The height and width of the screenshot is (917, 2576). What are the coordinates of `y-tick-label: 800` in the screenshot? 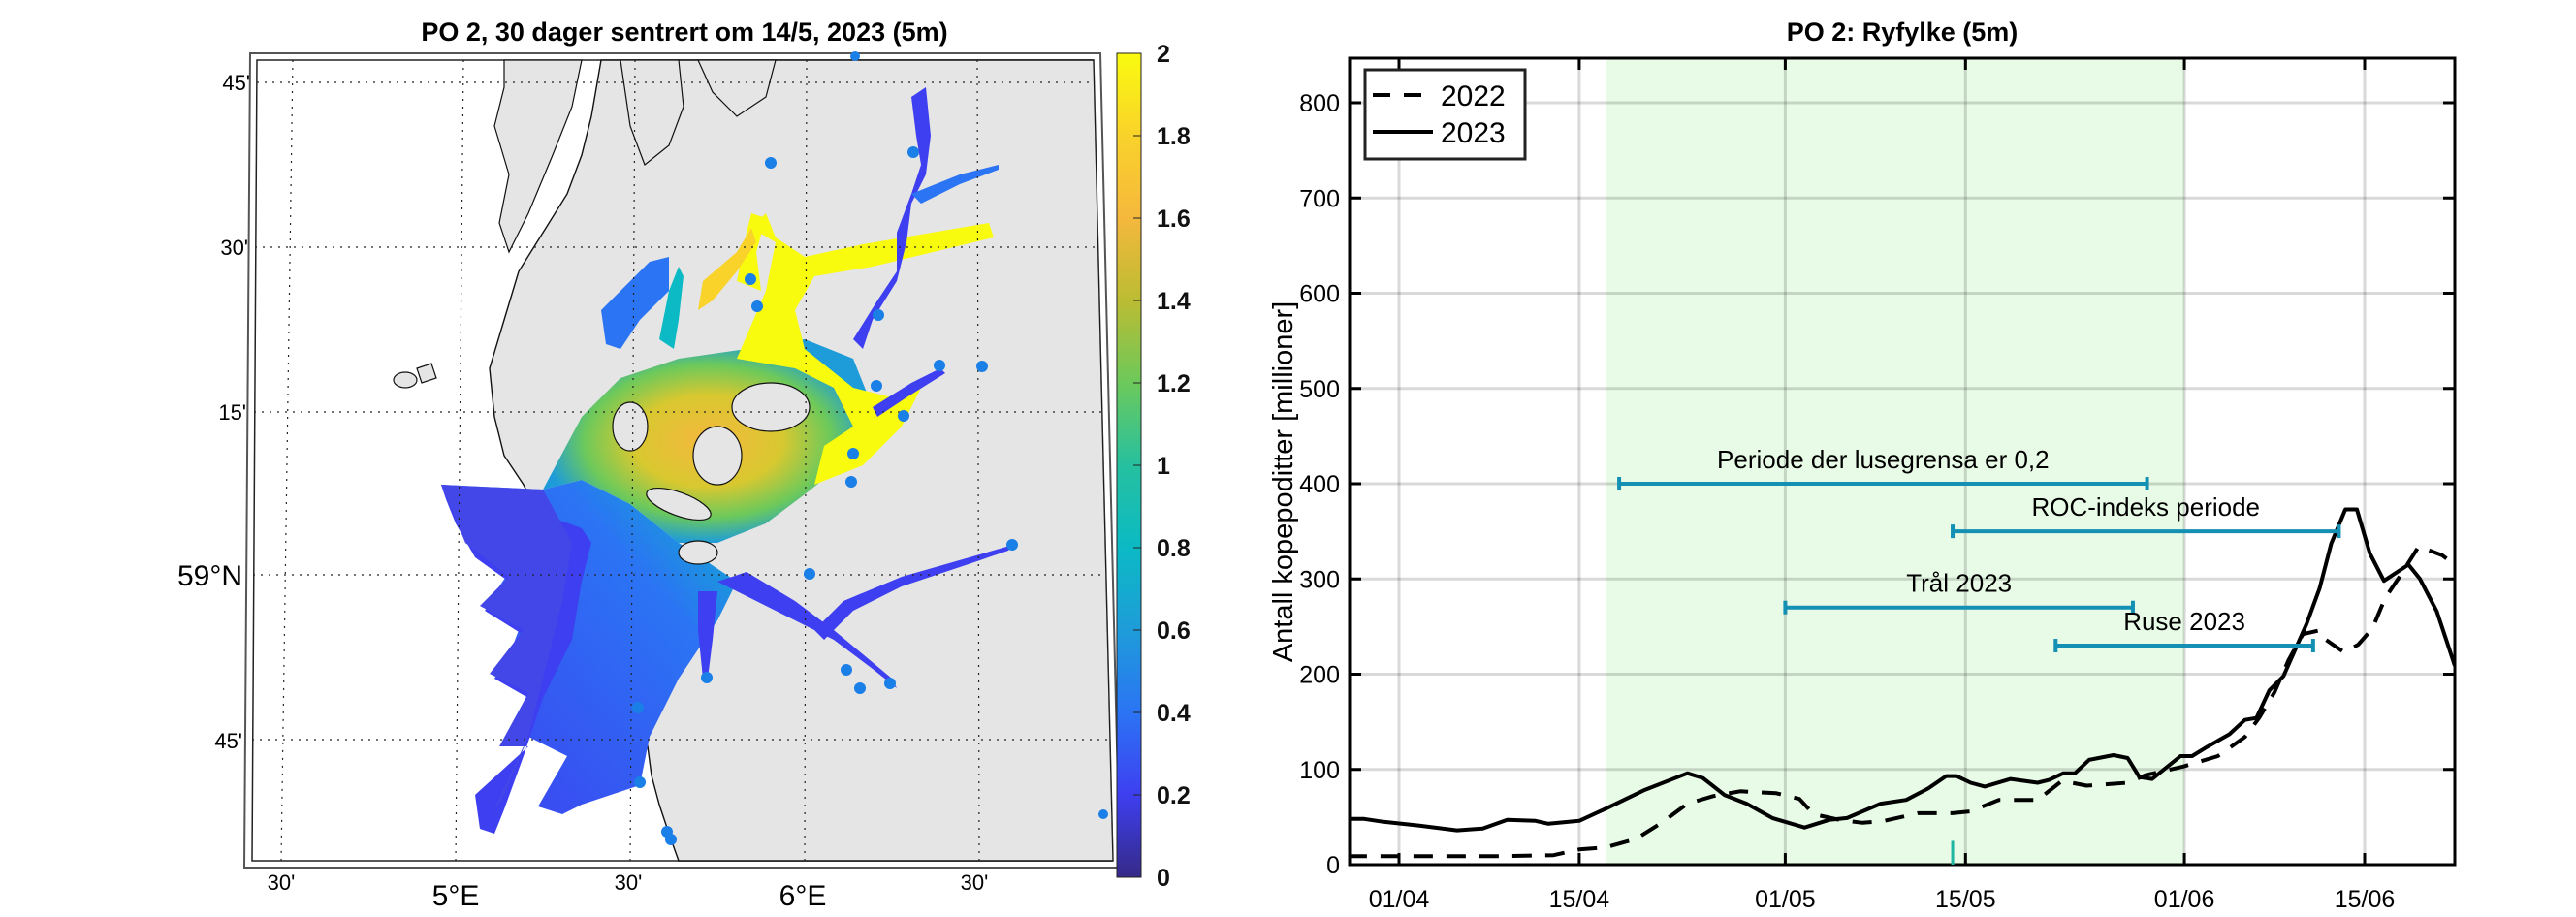 It's located at (1319, 104).